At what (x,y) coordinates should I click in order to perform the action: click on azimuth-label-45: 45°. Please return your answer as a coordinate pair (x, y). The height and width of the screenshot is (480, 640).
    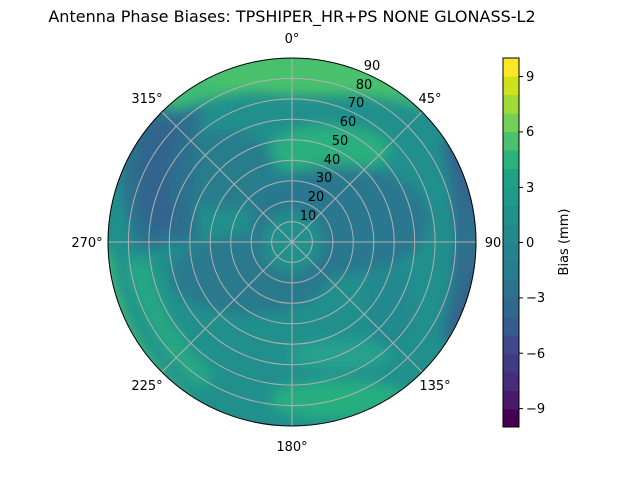
    Looking at the image, I should click on (429, 99).